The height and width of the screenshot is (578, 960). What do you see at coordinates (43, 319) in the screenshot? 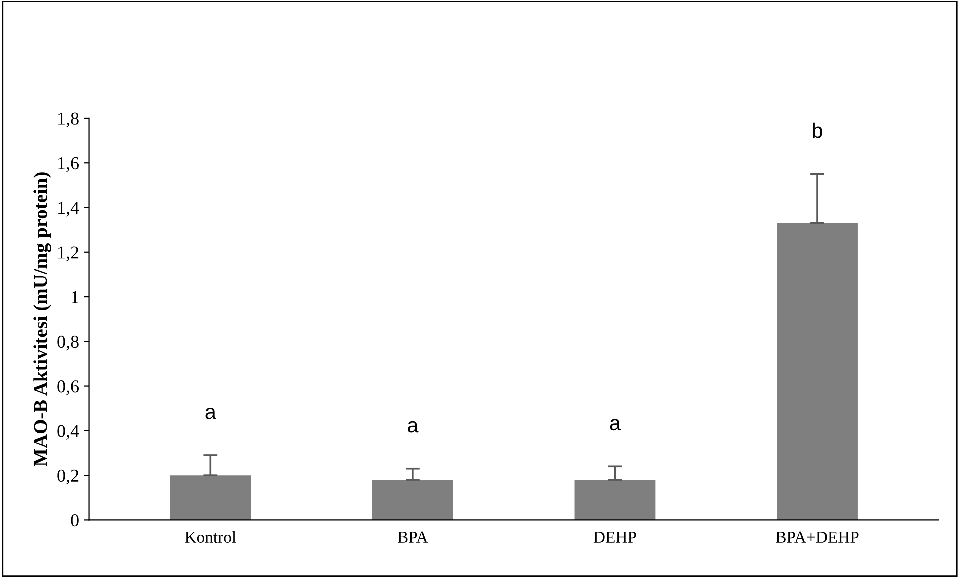
I see `y-axis-title: MAO-B Aktivitesi (mU/mg protein)` at bounding box center [43, 319].